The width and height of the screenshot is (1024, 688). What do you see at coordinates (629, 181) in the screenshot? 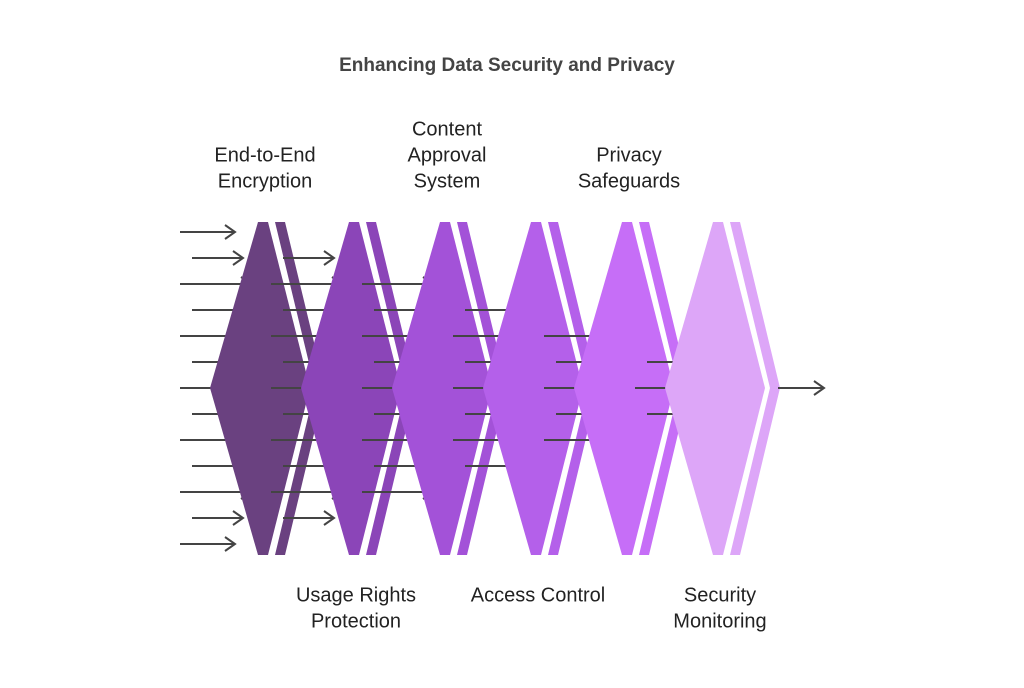
I see `stage-label: Safeguards` at bounding box center [629, 181].